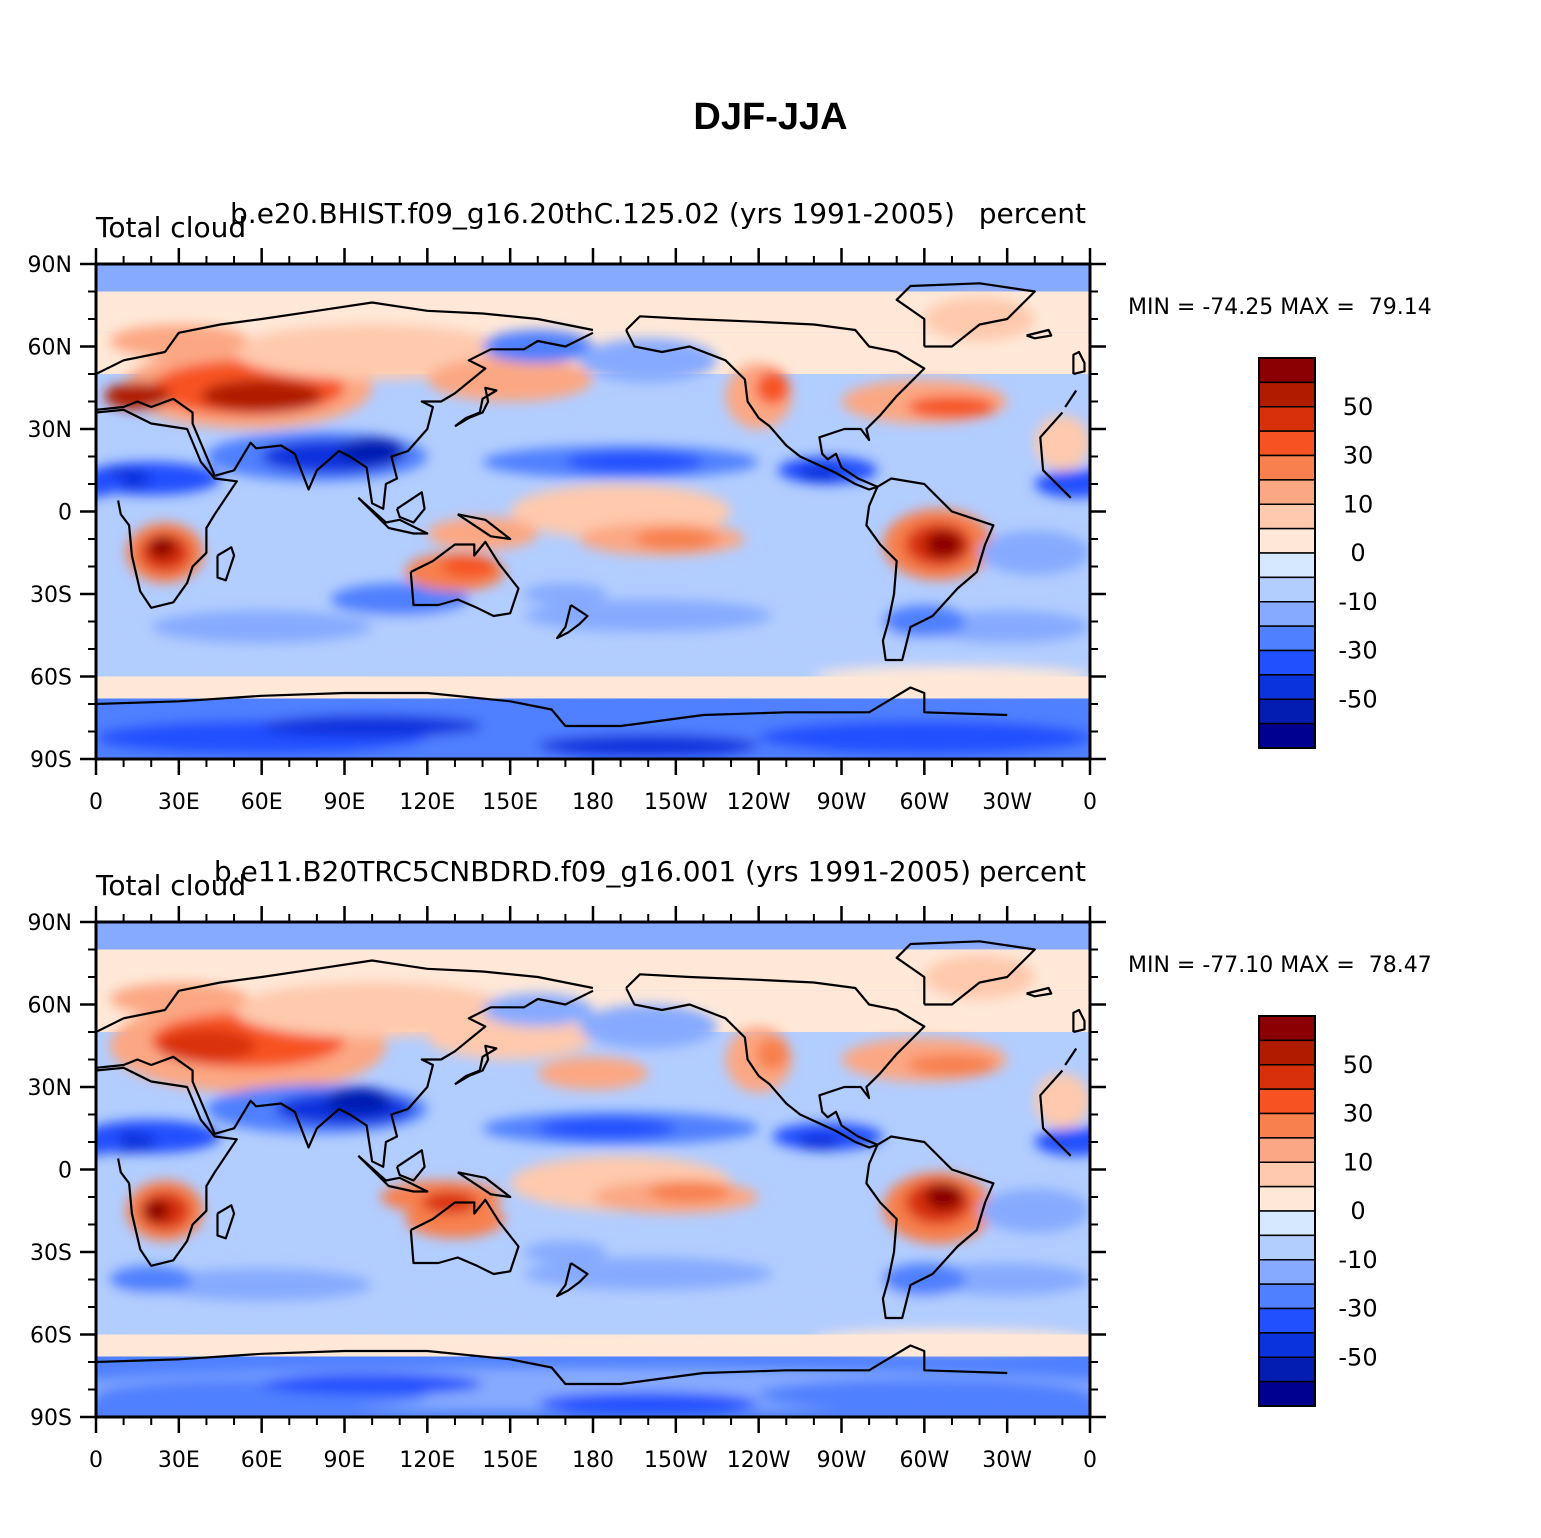  What do you see at coordinates (593, 802) in the screenshot?
I see `lon-tick-label: 180` at bounding box center [593, 802].